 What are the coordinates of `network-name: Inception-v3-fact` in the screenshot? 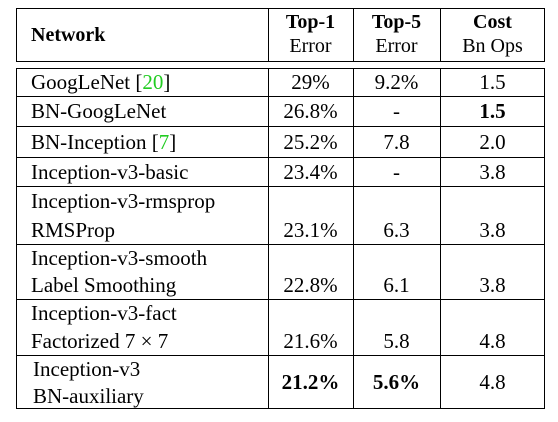 It's located at (104, 313).